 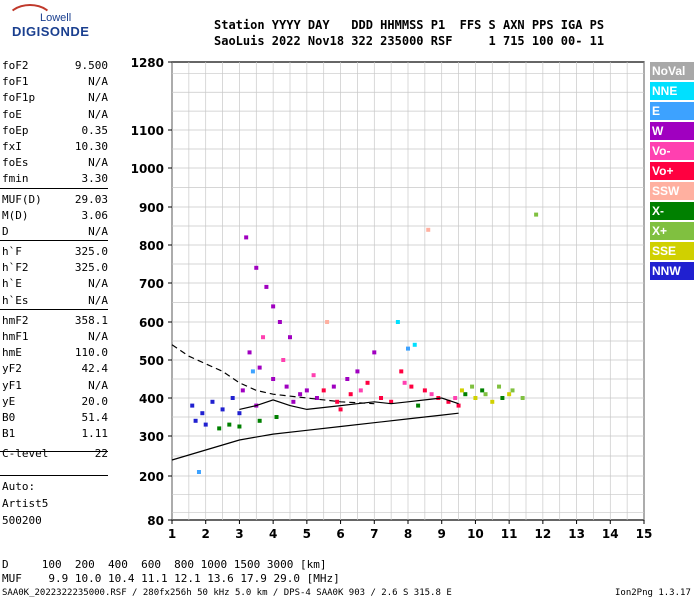 What do you see at coordinates (91, 268) in the screenshot?
I see `param-value: 325.0` at bounding box center [91, 268].